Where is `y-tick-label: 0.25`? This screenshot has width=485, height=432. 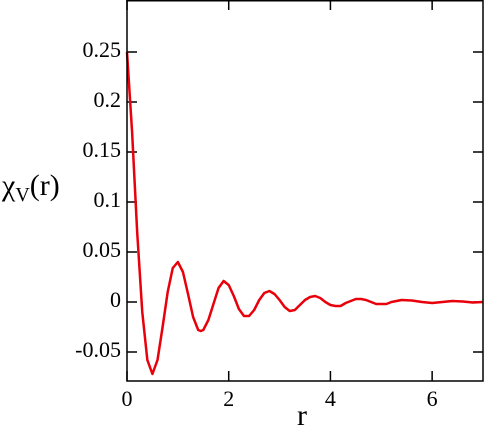 y-tick-label: 0.25 is located at coordinates (102, 49).